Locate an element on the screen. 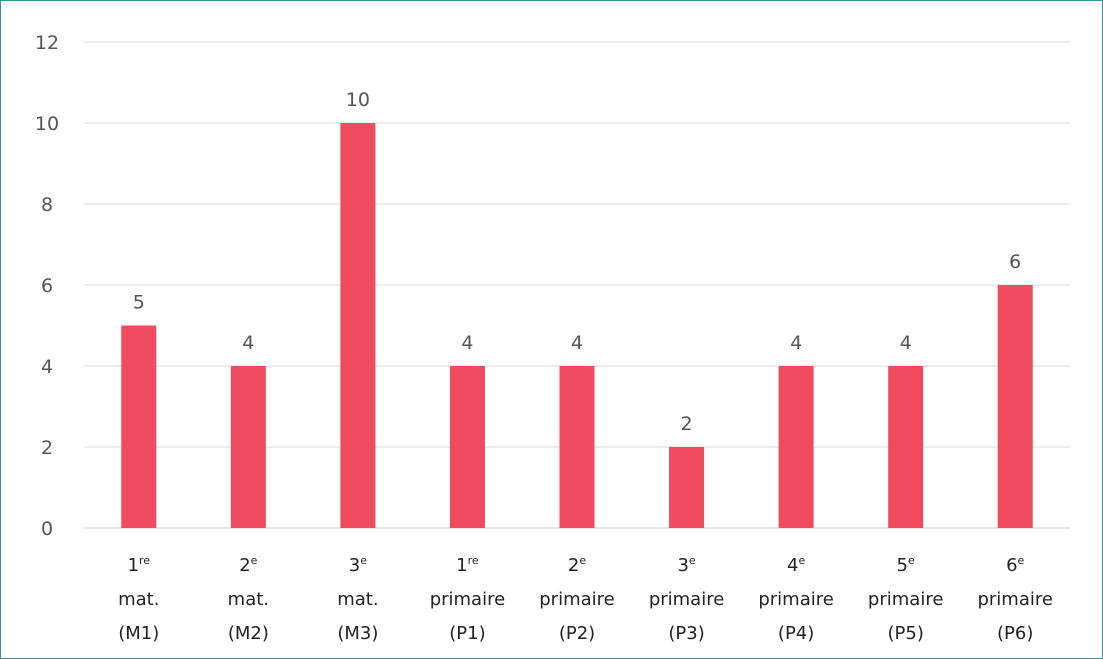 The image size is (1103, 659). x-tick-label-line1: 6e is located at coordinates (1015, 565).